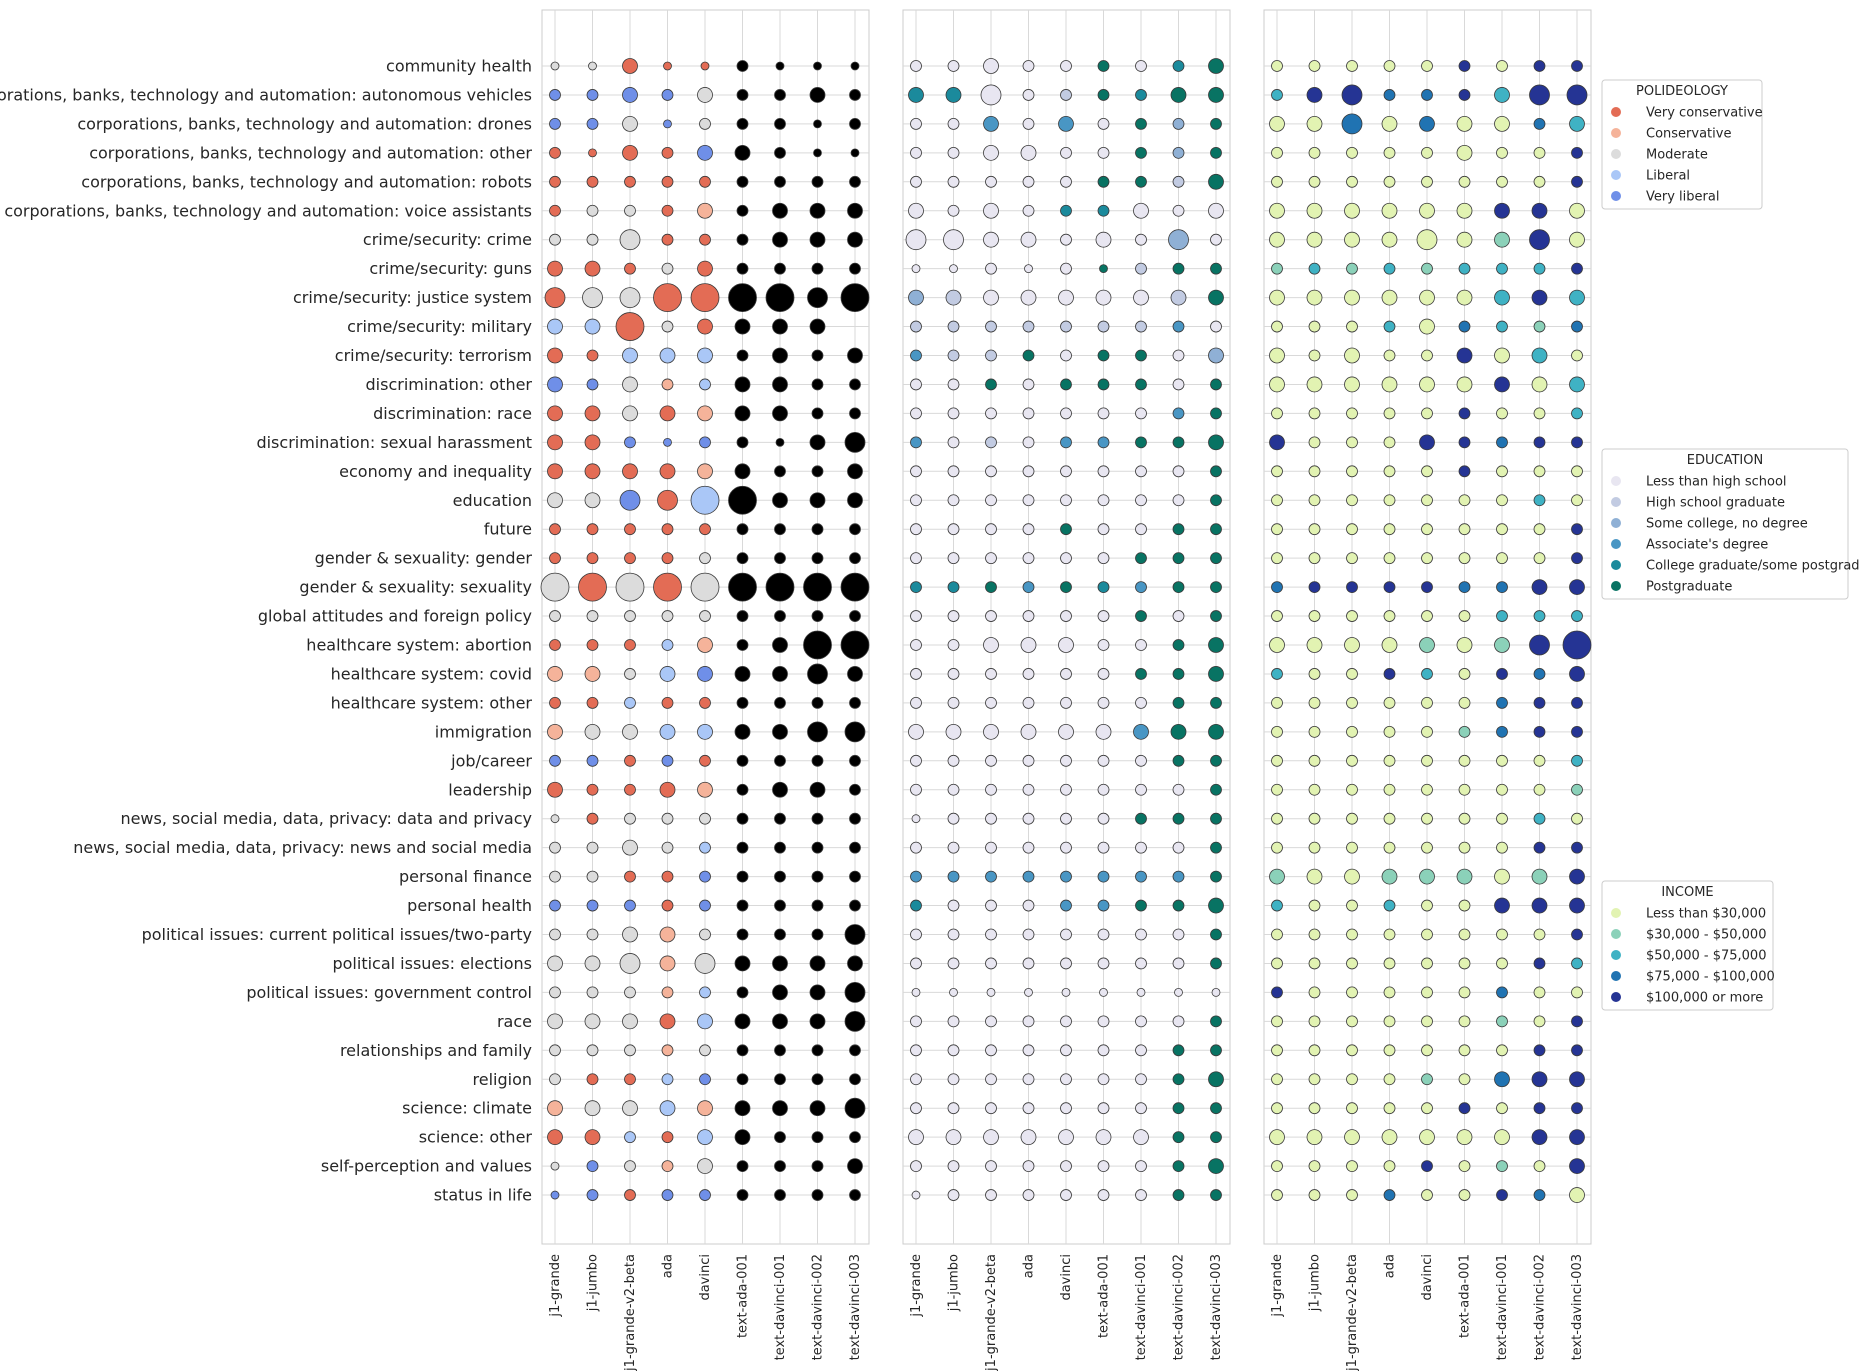 The width and height of the screenshot is (1859, 1371). What do you see at coordinates (412, 297) in the screenshot?
I see `row-label: crime/security: justice system` at bounding box center [412, 297].